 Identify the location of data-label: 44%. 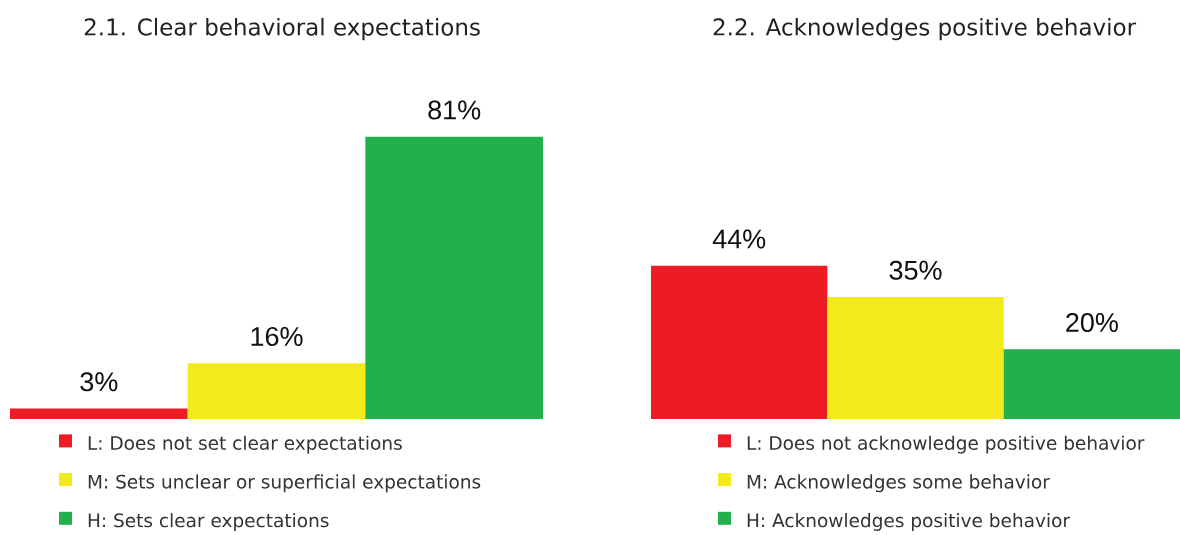
(739, 239).